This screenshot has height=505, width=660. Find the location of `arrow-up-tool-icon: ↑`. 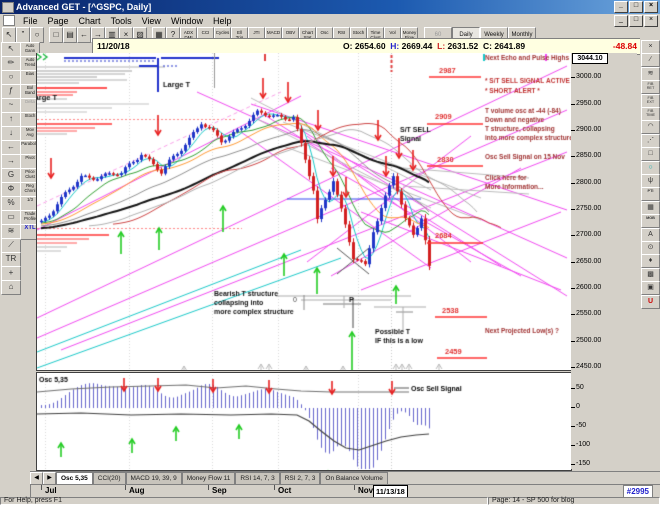

arrow-up-tool-icon: ↑ is located at coordinates (11, 119).